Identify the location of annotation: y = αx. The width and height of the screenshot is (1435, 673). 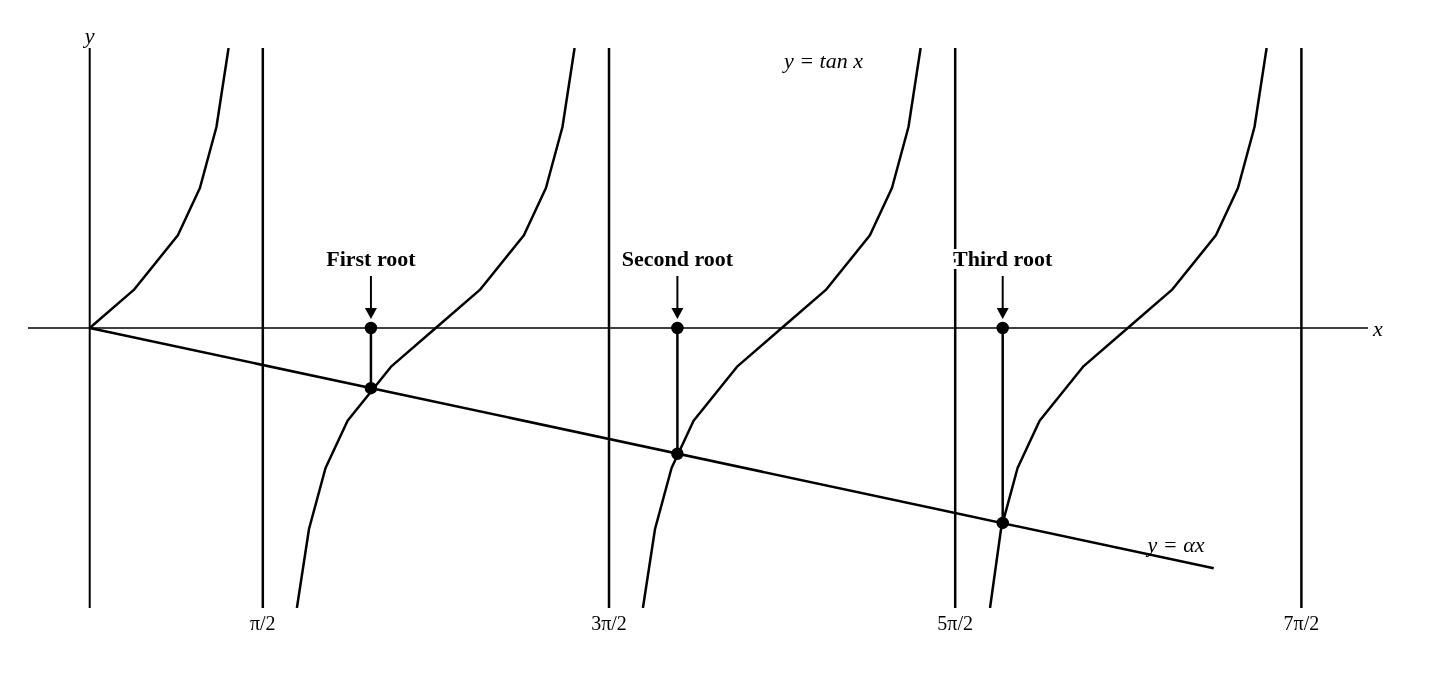
(1175, 544).